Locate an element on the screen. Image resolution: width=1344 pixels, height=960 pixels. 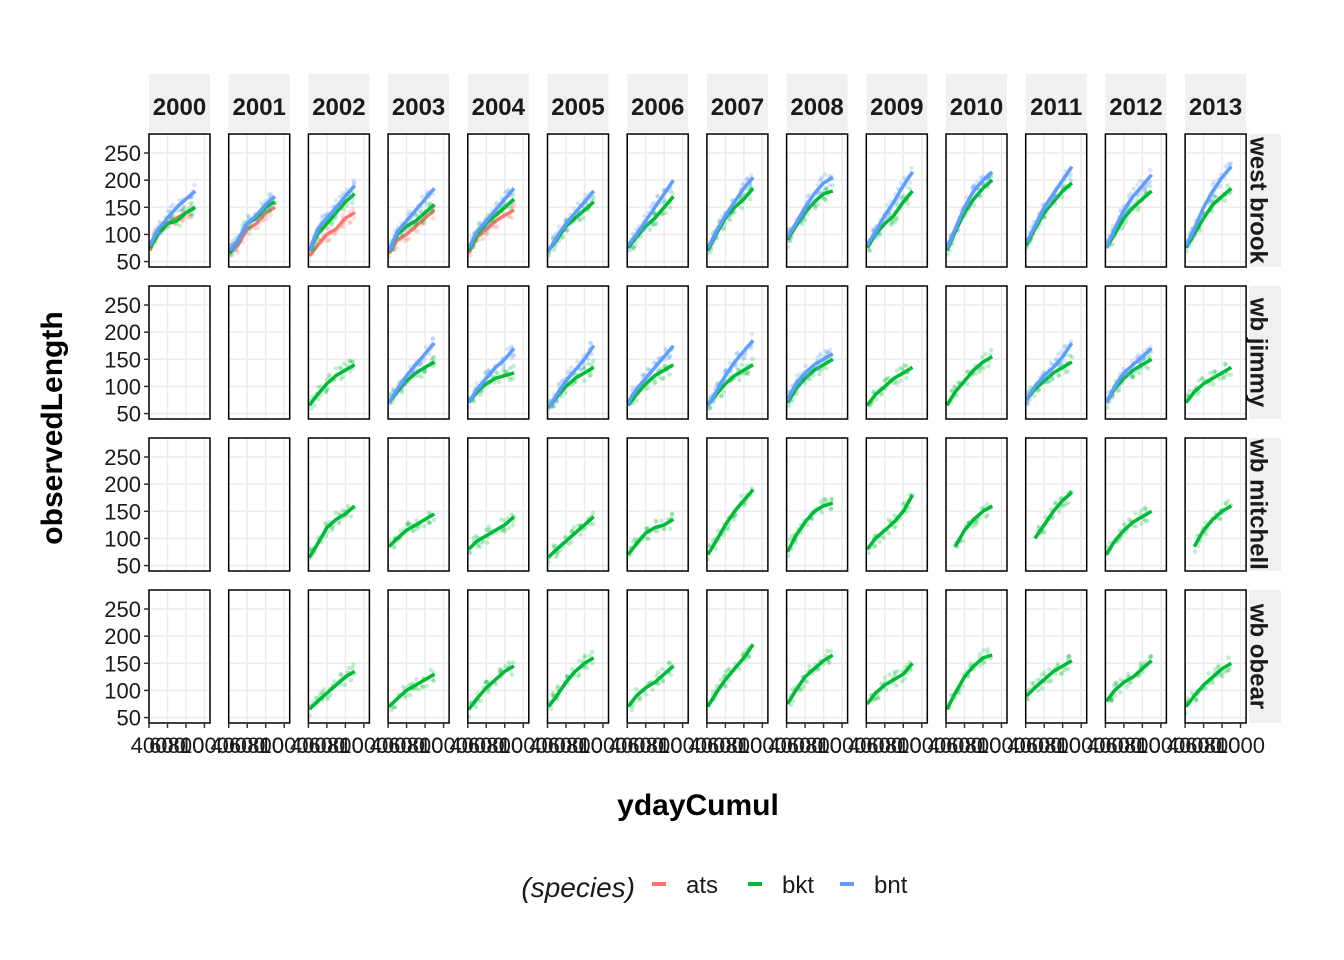
y-tick-label: 200 is located at coordinates (122, 484).